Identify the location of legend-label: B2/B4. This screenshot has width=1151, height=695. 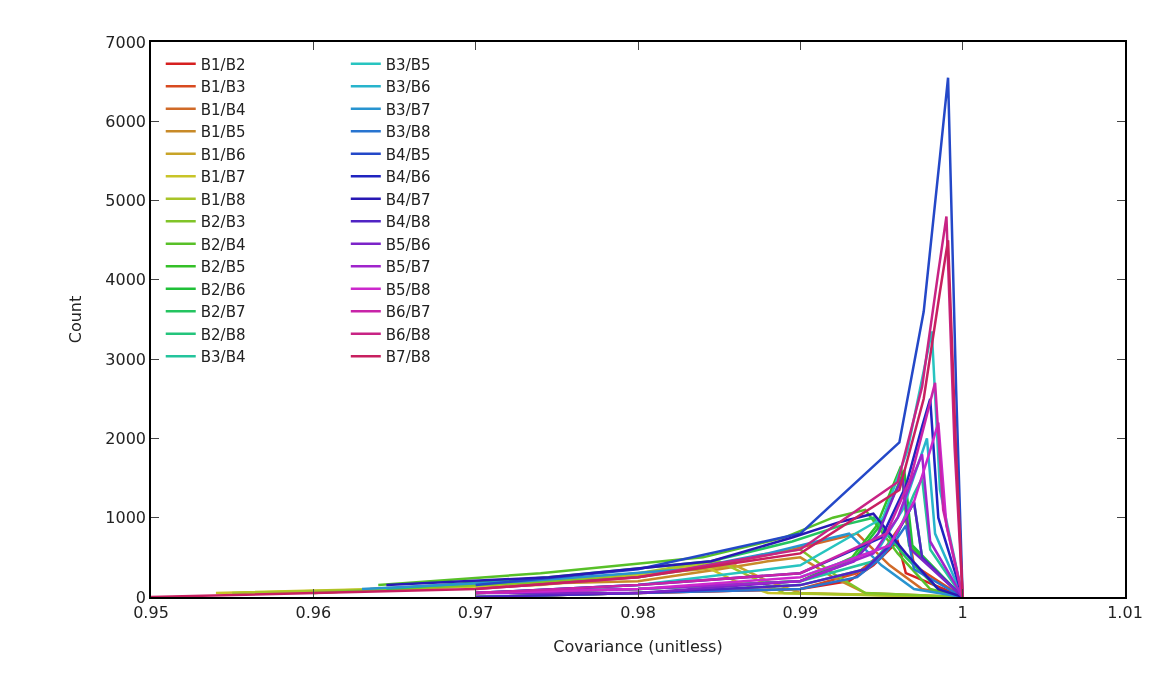
(223, 244).